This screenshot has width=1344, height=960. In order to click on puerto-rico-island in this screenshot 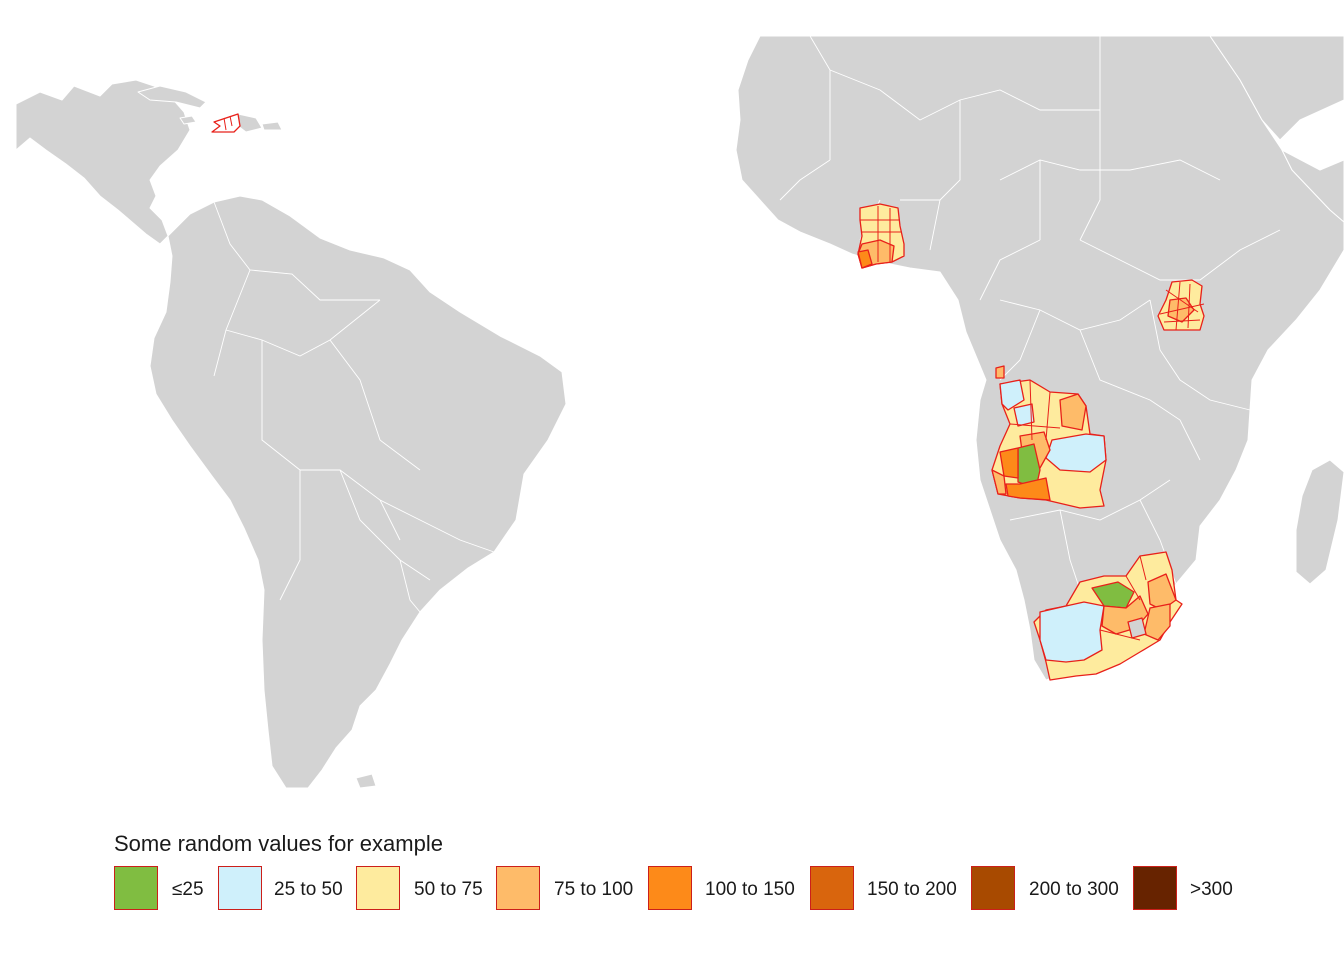, I will do `click(272, 126)`.